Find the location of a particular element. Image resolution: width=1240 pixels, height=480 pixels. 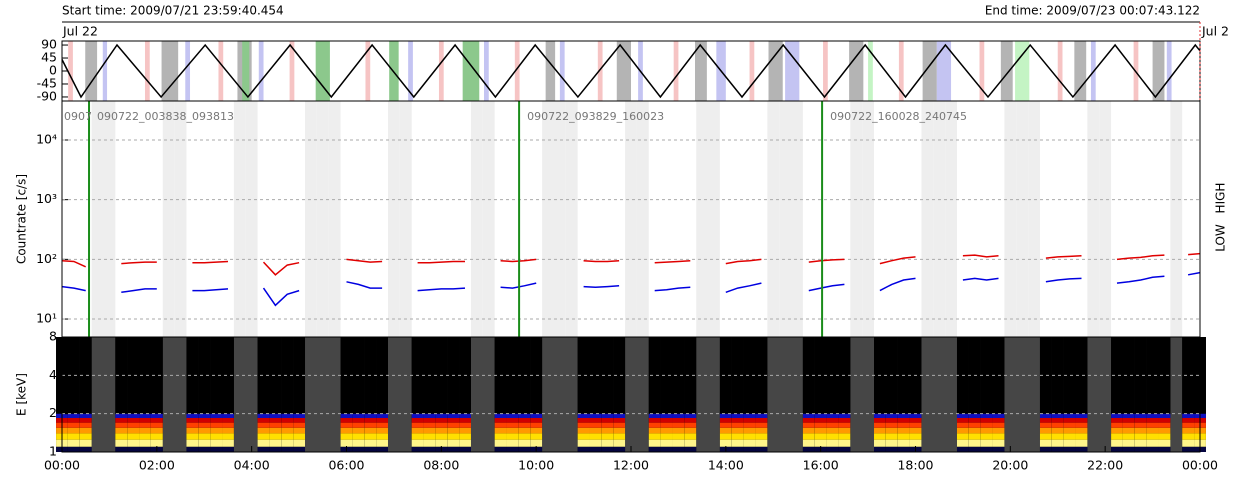

x-tick-label: 00:00 is located at coordinates (62, 465).